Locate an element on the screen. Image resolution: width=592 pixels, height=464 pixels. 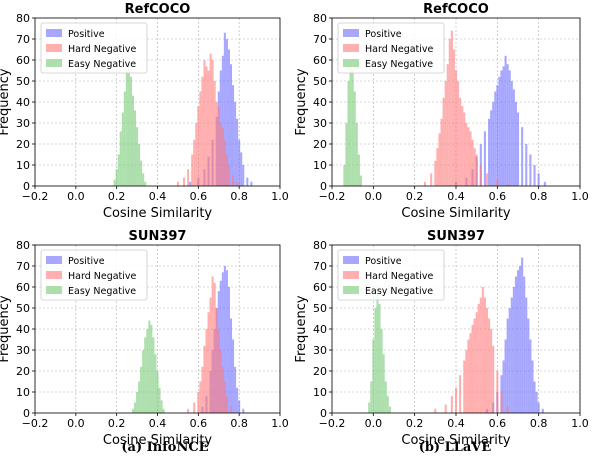
y-tick-label: 40 is located at coordinates (320, 329).